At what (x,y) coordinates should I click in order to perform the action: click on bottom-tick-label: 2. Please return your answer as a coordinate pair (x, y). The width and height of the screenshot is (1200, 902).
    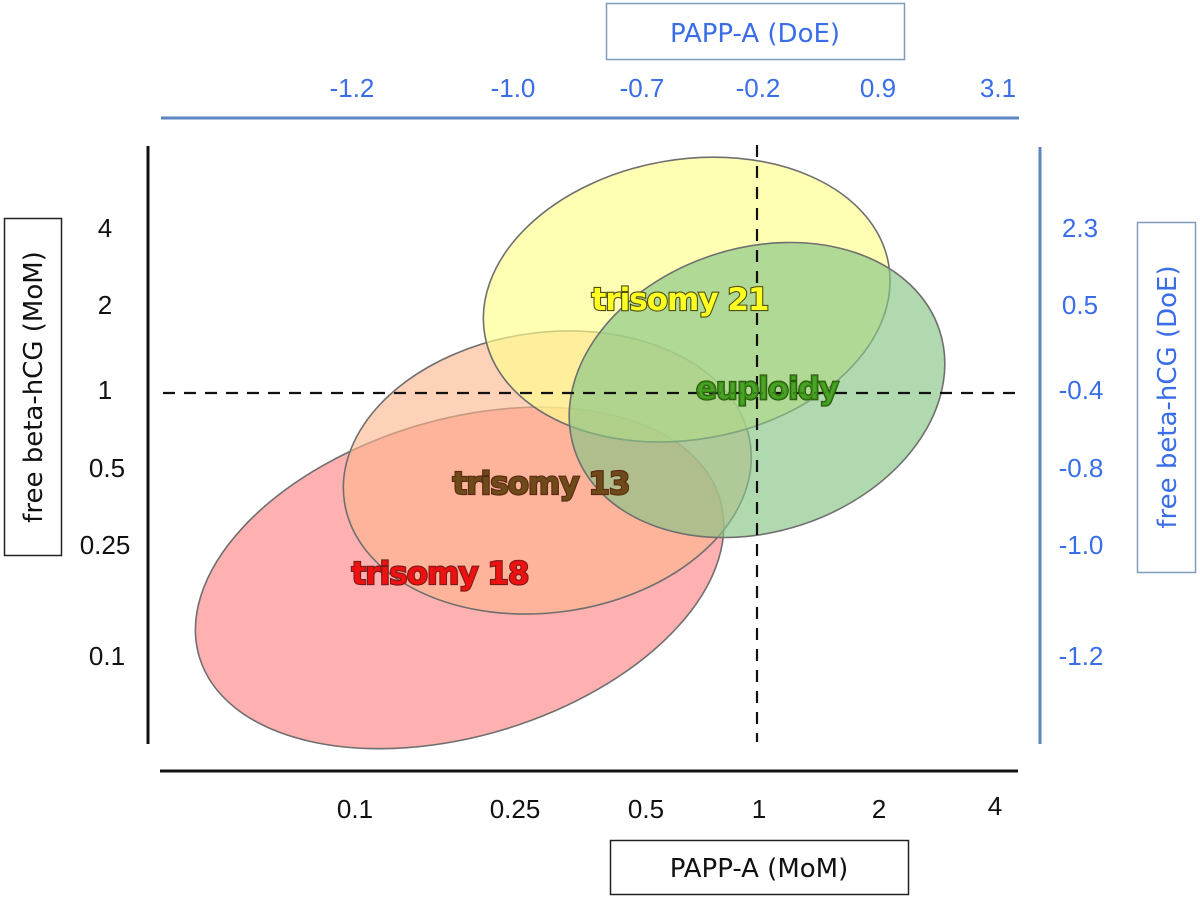
    Looking at the image, I should click on (879, 809).